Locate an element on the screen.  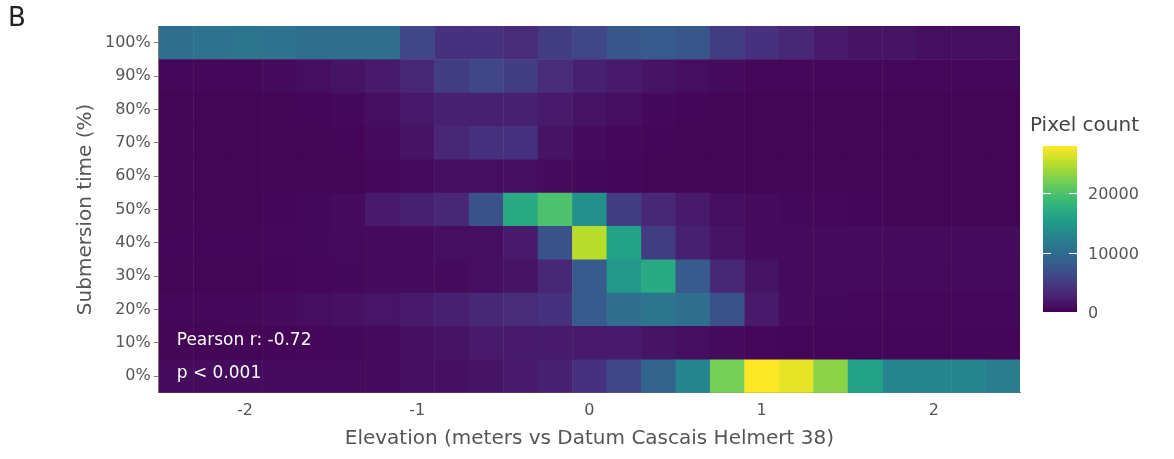
y-tick-label: 60% is located at coordinates (133, 175).